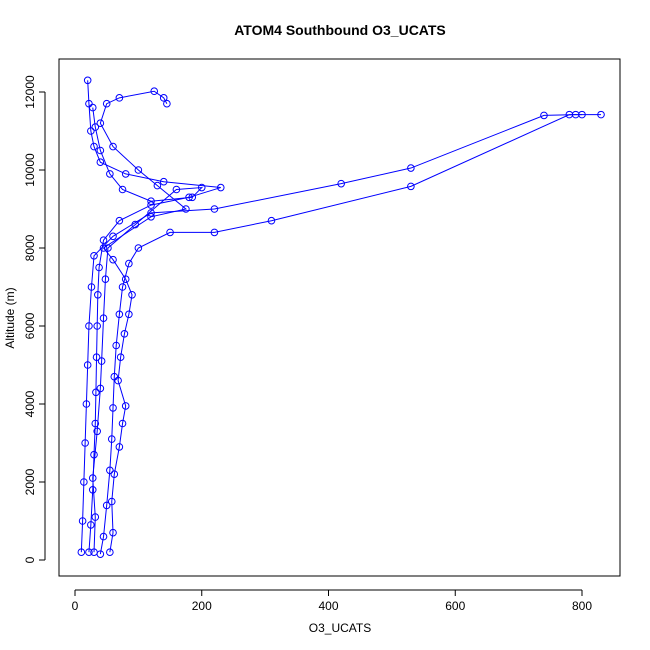 Image resolution: width=650 pixels, height=650 pixels. What do you see at coordinates (10, 317) in the screenshot?
I see `y-axis-label: Altitude (m)` at bounding box center [10, 317].